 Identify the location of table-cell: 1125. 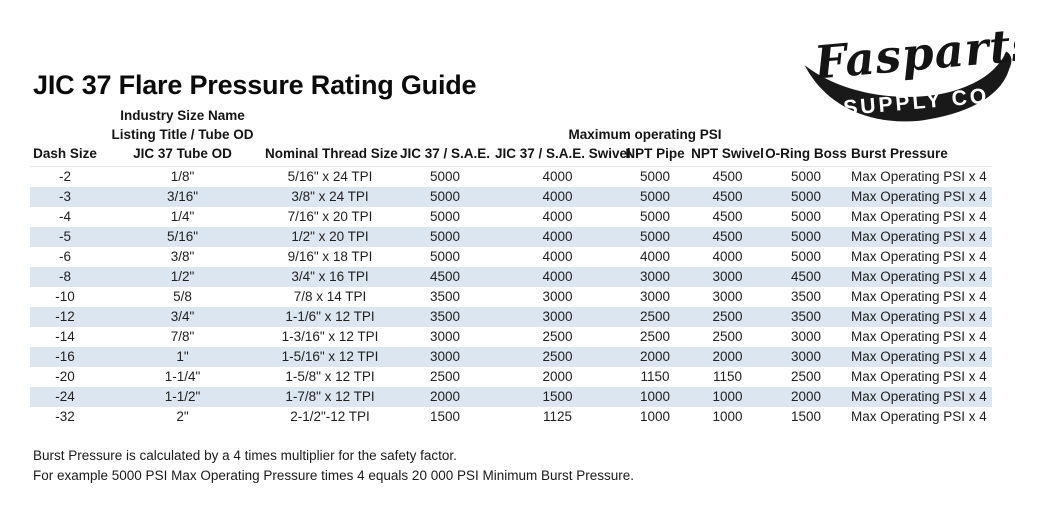
(557, 416).